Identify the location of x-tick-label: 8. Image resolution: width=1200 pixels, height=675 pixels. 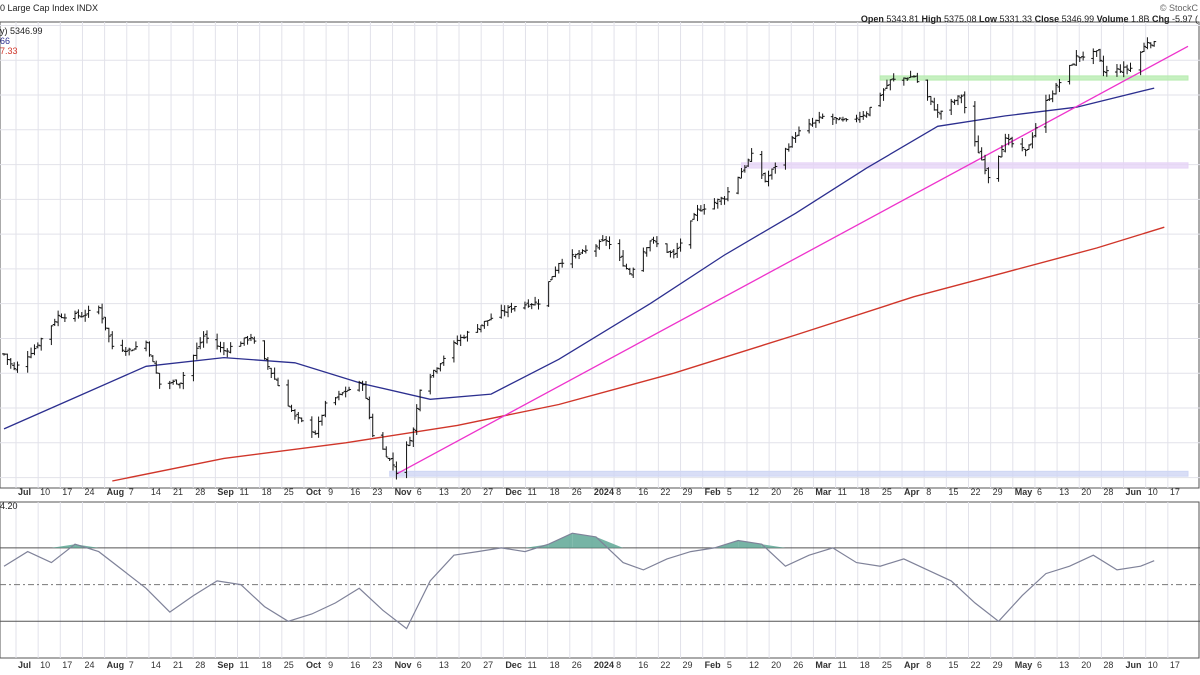
(928, 492).